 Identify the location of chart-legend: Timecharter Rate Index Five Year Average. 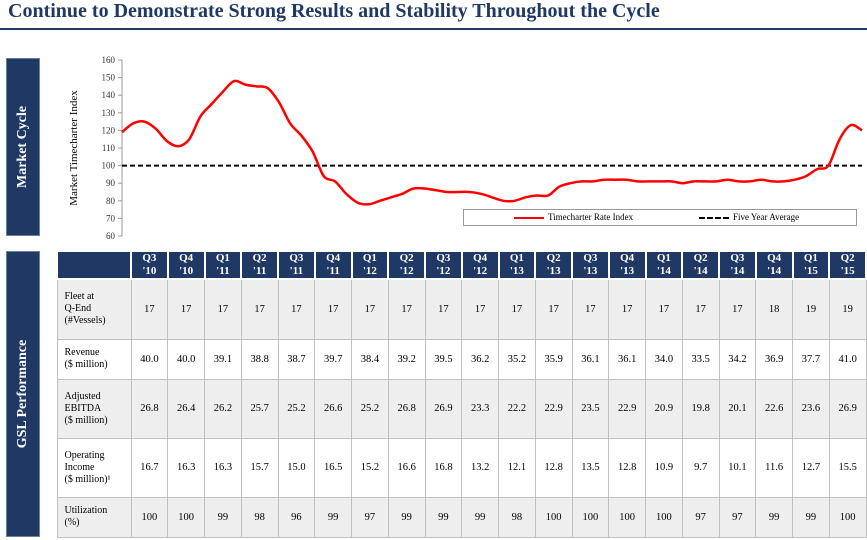
(660, 217).